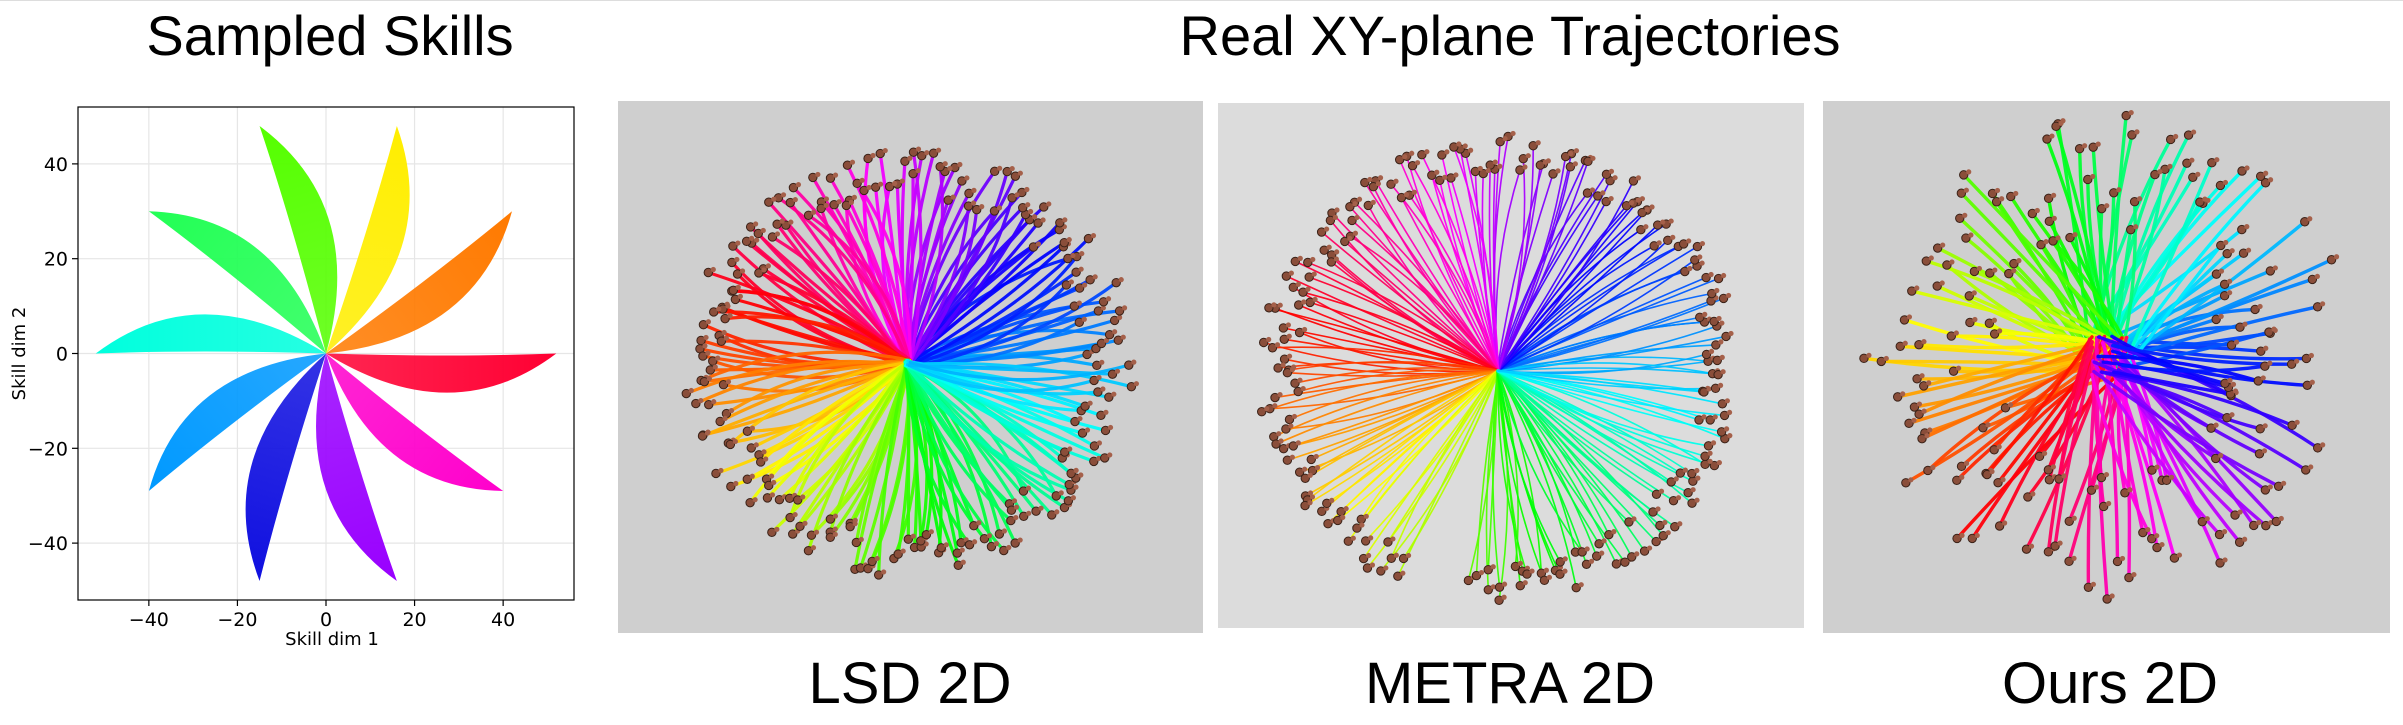  Describe the element at coordinates (2110, 683) in the screenshot. I see `ours-caption: Ours 2D` at that location.